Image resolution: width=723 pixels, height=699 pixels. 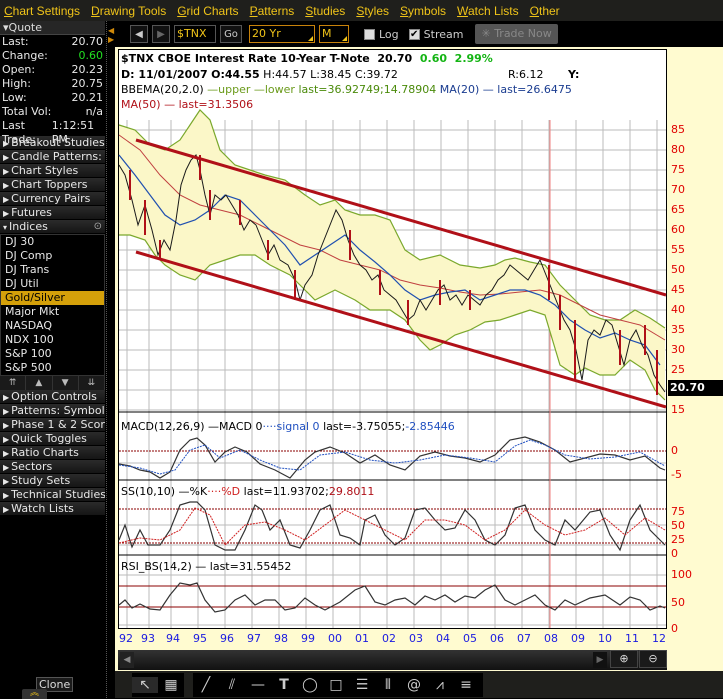 What do you see at coordinates (28, 353) in the screenshot?
I see `index-item-sp100: S&P 100` at bounding box center [28, 353].